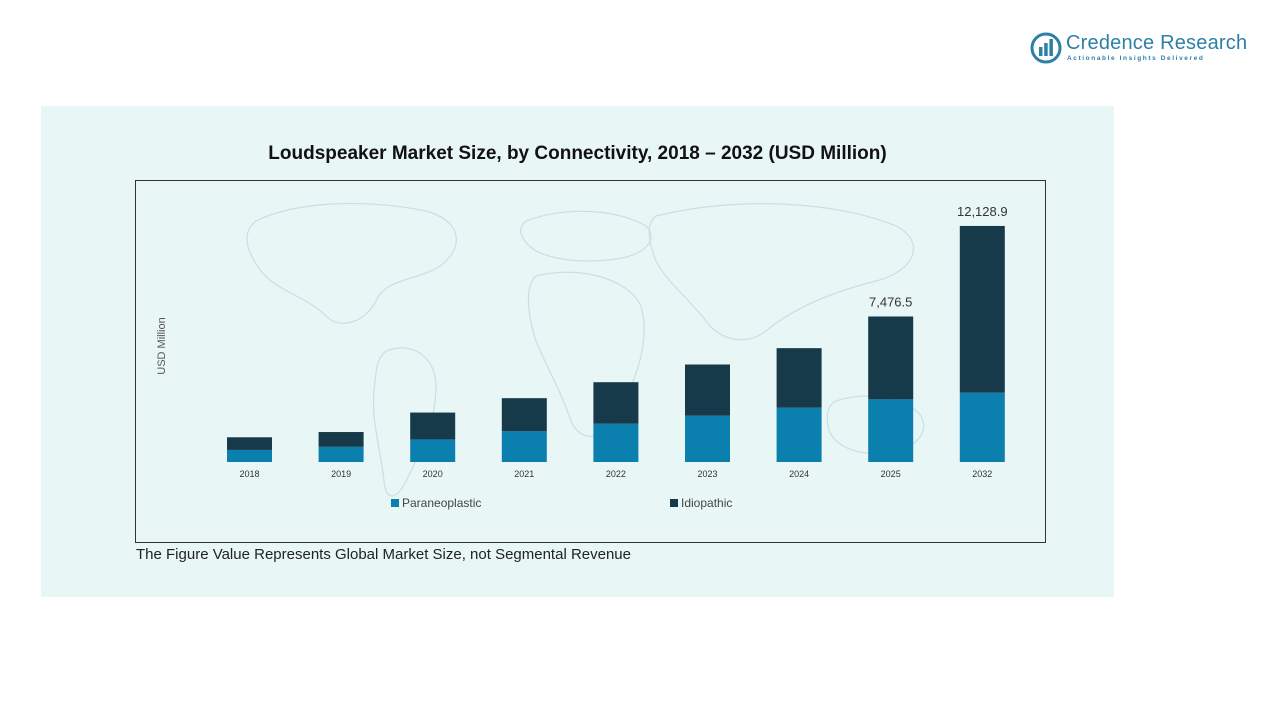  Describe the element at coordinates (982, 309) in the screenshot. I see `bar-idiopathic-2032` at that location.